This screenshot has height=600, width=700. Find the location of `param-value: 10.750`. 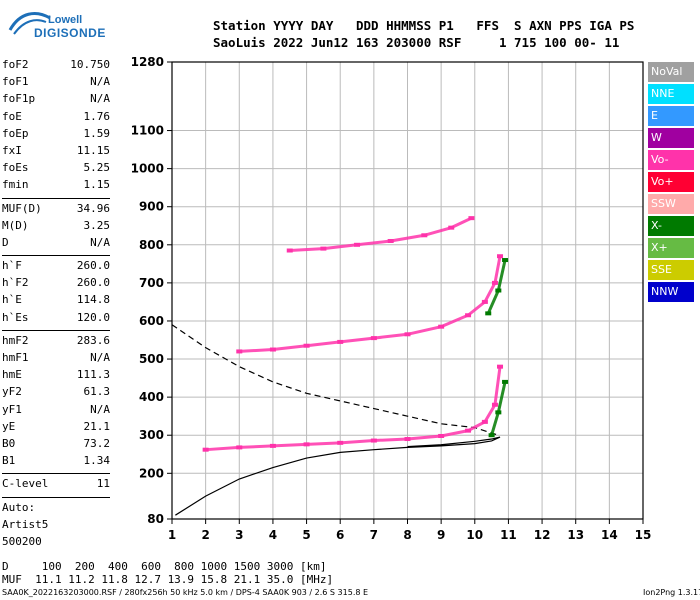

param-value: 10.750 is located at coordinates (90, 64).